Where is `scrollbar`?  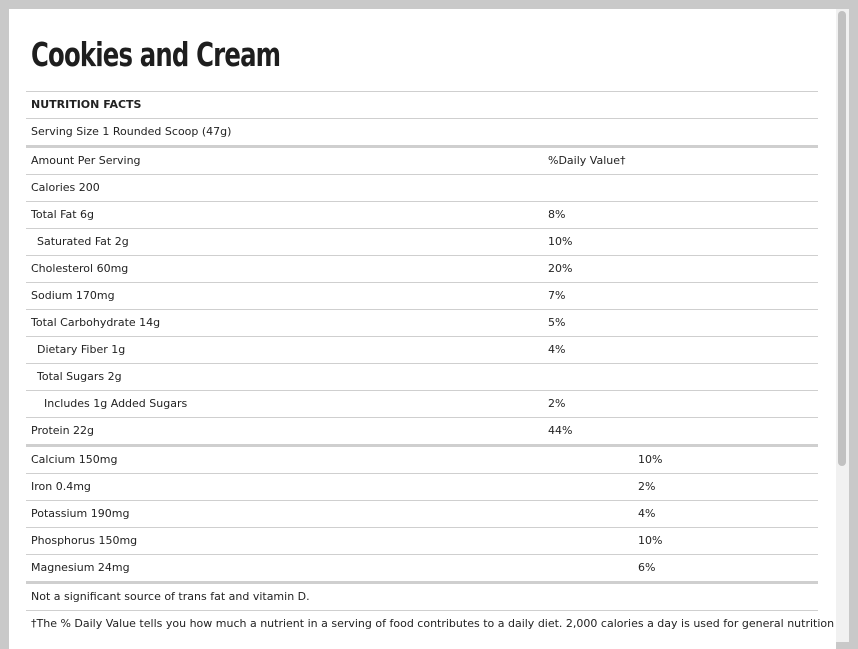
scrollbar is located at coordinates (842, 325).